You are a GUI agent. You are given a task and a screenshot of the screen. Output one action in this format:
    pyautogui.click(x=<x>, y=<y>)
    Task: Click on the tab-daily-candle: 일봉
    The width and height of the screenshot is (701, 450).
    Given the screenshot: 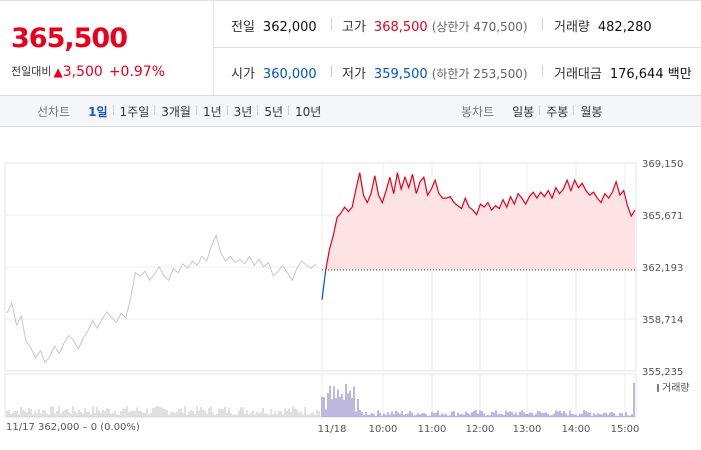 What is the action you would take?
    pyautogui.click(x=523, y=112)
    